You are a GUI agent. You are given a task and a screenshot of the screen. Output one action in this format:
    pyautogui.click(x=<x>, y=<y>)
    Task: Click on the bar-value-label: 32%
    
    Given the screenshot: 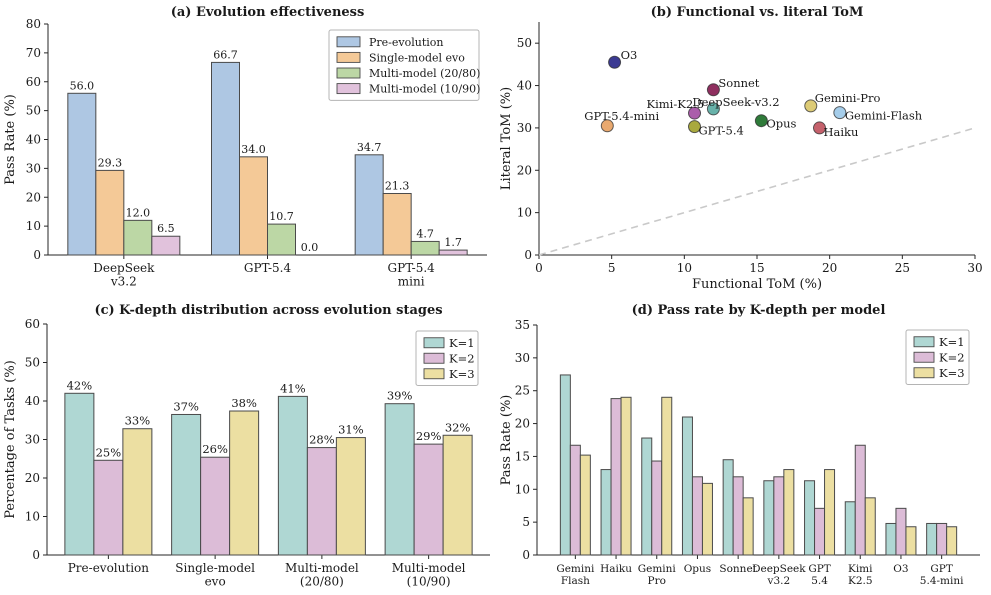 What is the action you would take?
    pyautogui.click(x=458, y=427)
    